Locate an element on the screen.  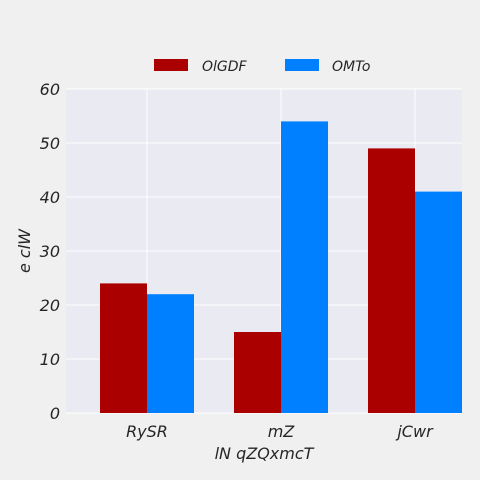
x-tick-label: mZ is located at coordinates (282, 431).